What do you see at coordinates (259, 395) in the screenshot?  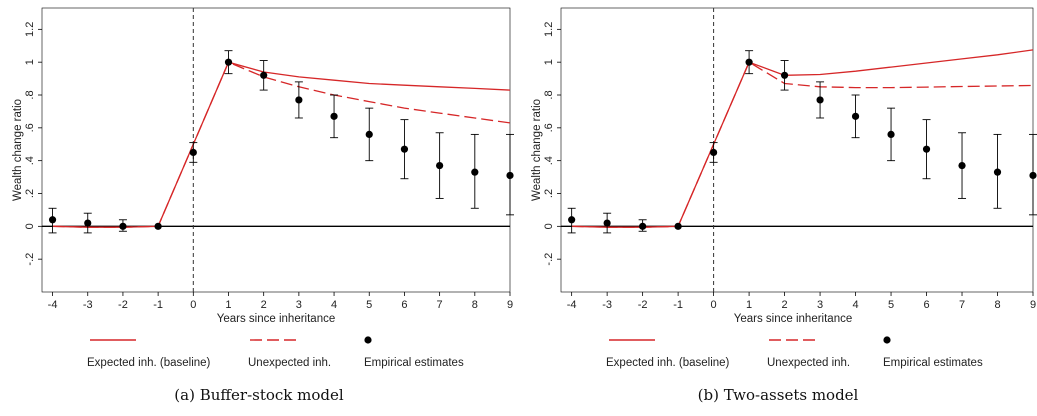 I see `caption-panel-a: (a) Buffer-stock model` at bounding box center [259, 395].